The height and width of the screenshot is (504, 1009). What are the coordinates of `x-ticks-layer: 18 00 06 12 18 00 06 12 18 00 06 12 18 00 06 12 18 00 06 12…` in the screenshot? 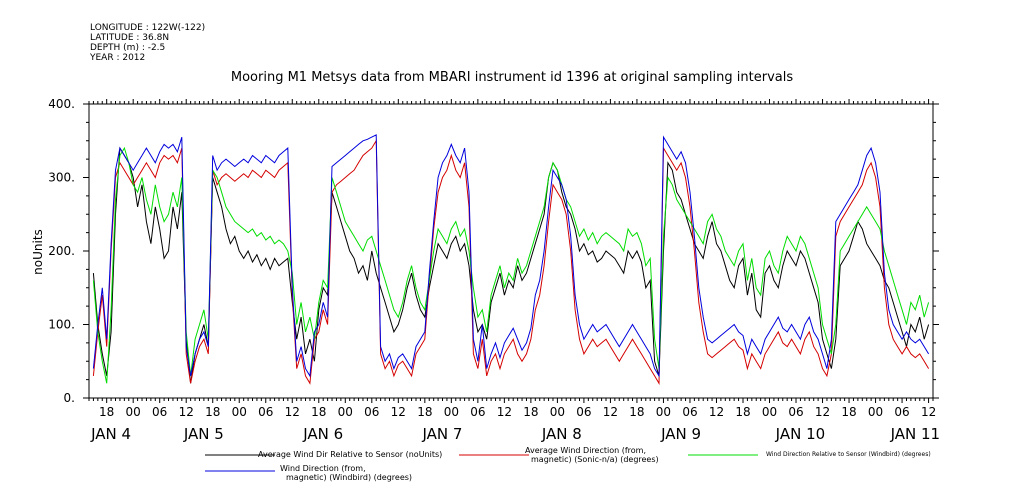 It's located at (515, 424).